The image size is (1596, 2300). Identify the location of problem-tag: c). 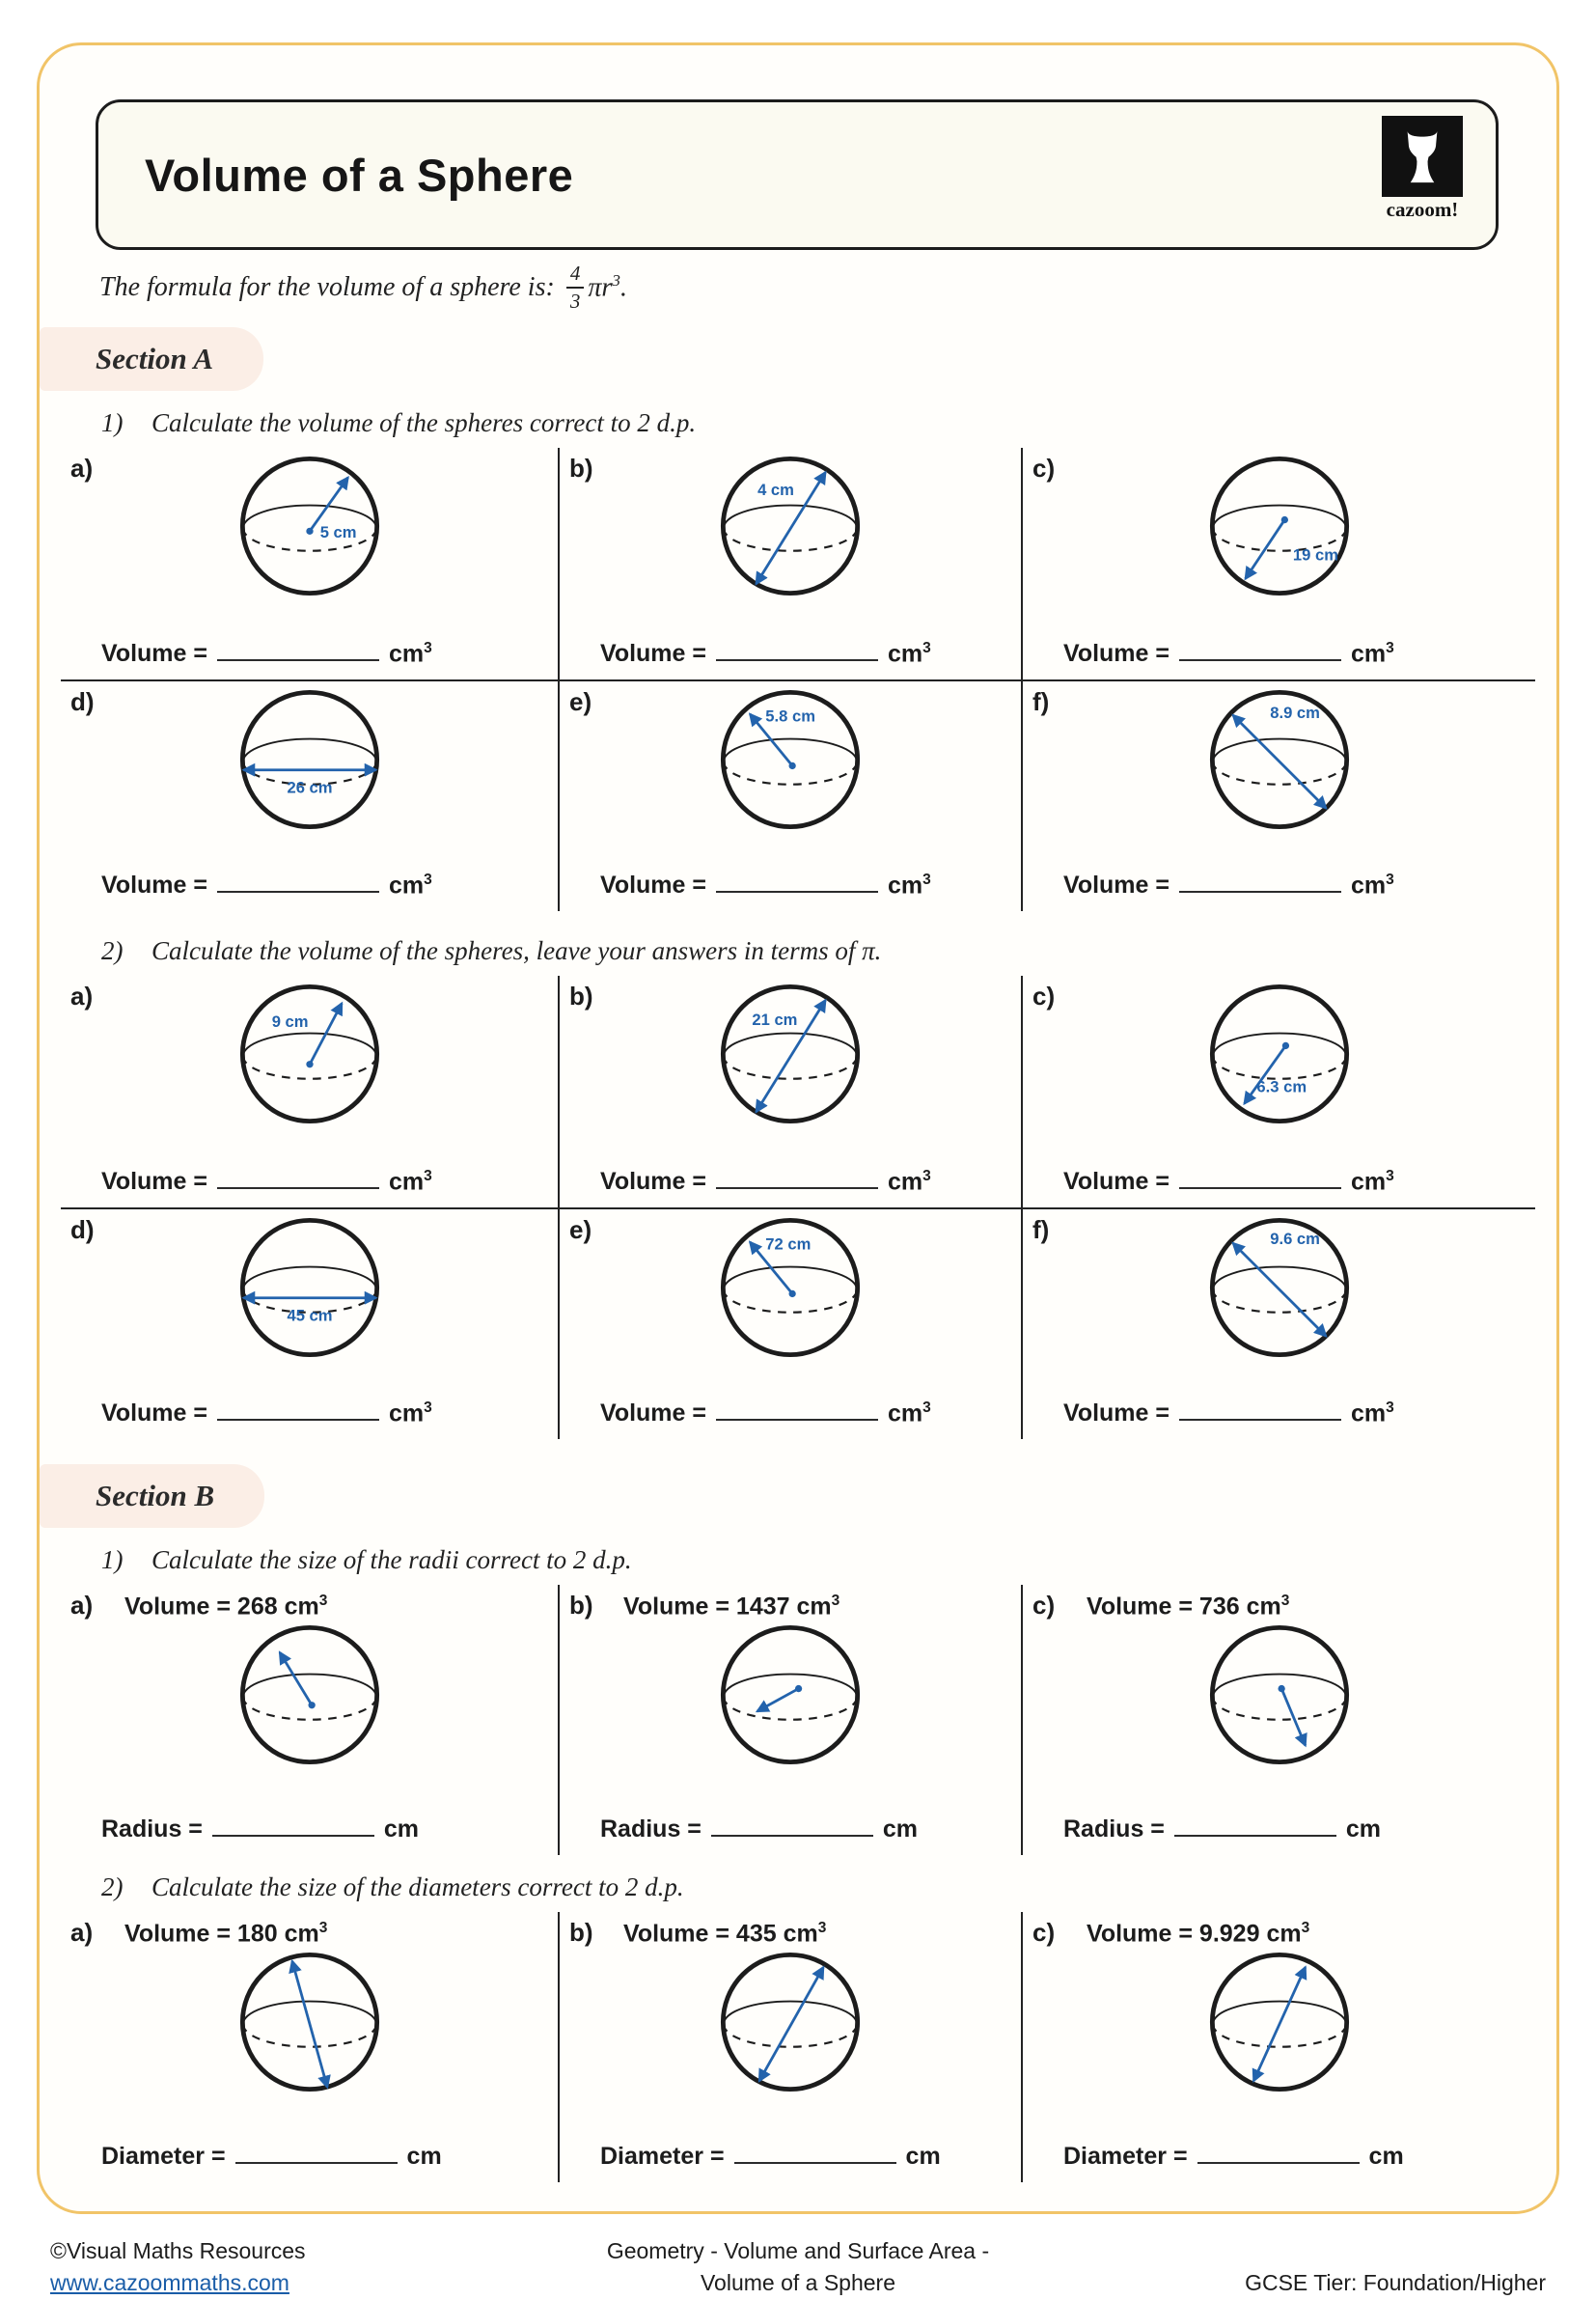
(1044, 468).